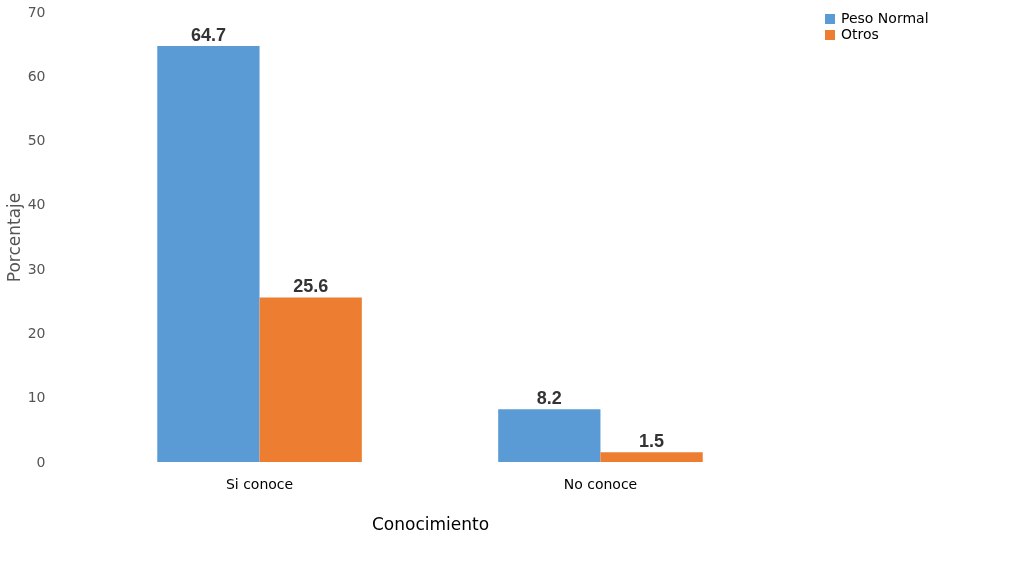 The image size is (1009, 579). Describe the element at coordinates (36, 75) in the screenshot. I see `y-tick-label: 60` at that location.